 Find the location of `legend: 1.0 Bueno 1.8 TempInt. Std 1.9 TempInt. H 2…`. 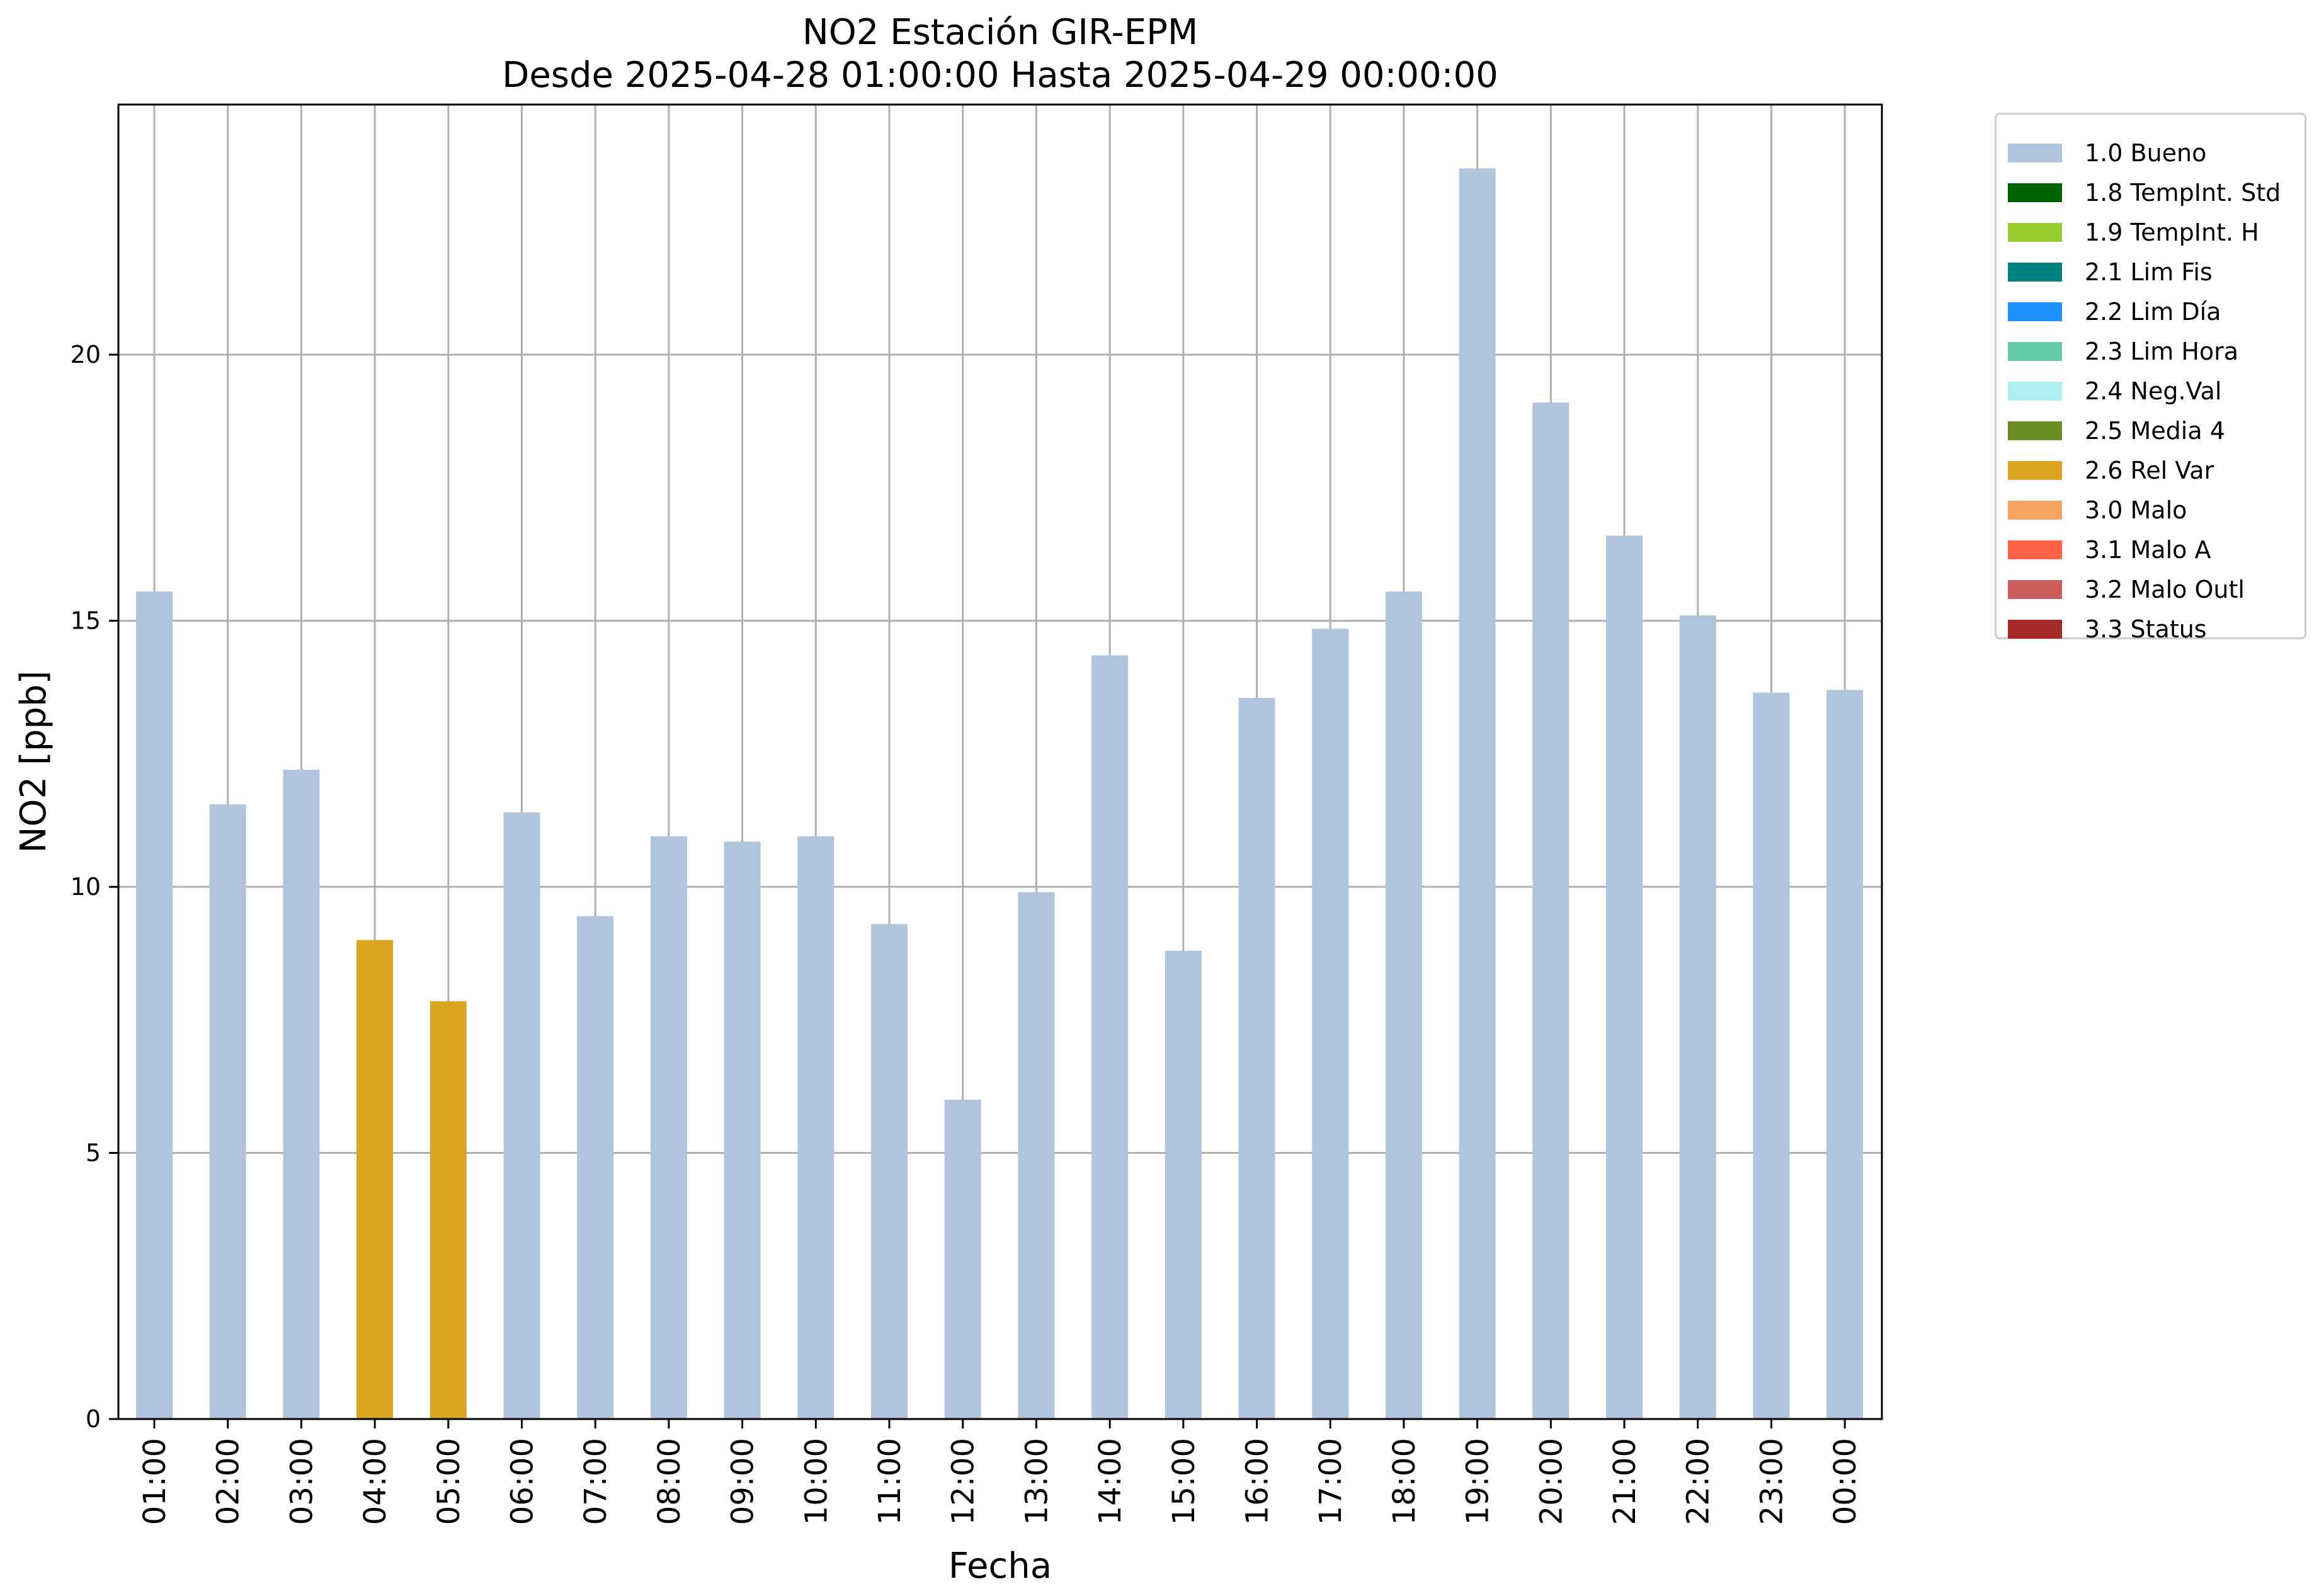

legend: 1.0 Bueno 1.8 TempInt. Std 1.9 TempInt. H 2… is located at coordinates (2150, 378).